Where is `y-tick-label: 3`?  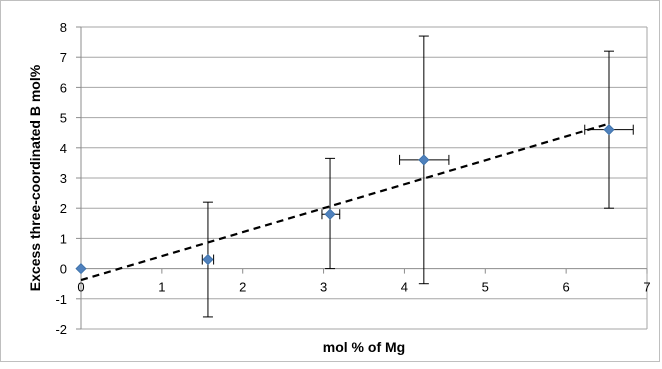
y-tick-label: 3 is located at coordinates (63, 178).